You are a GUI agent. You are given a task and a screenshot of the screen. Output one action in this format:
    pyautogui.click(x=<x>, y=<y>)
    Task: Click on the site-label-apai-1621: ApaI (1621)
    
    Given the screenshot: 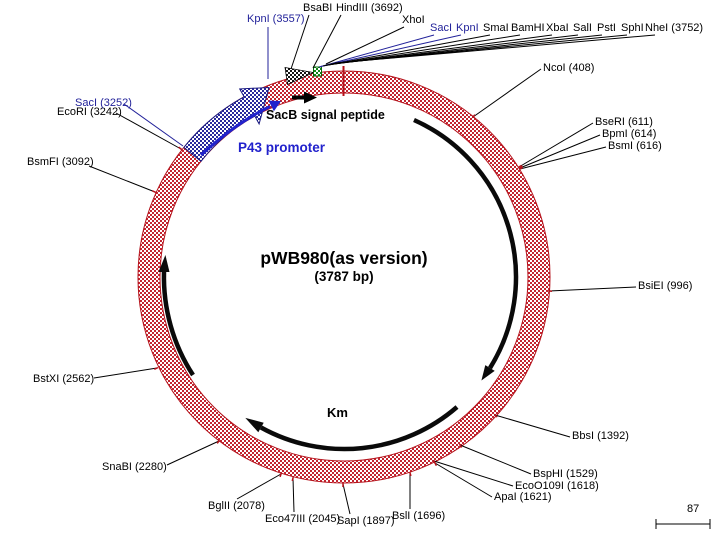 What is the action you would take?
    pyautogui.click(x=523, y=497)
    